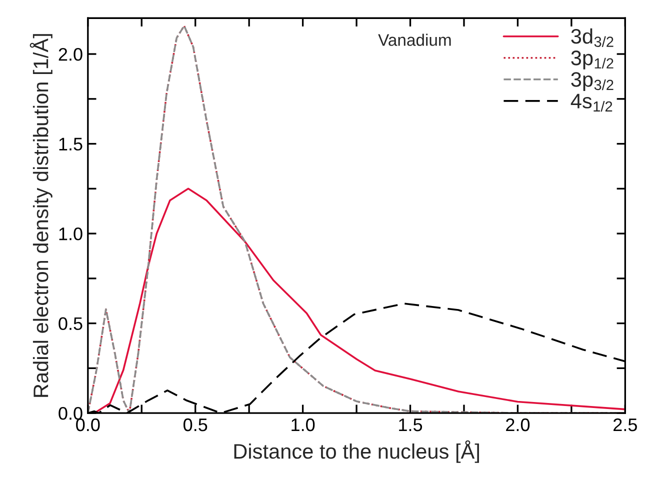  Describe the element at coordinates (410, 425) in the screenshot. I see `x-tick-label: 1.5` at that location.